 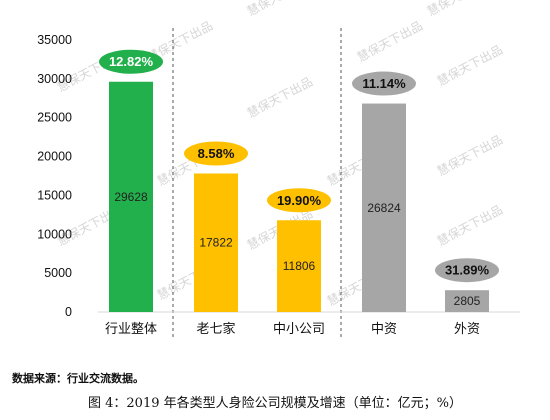 I want to click on bar-value-label: 11806, so click(x=299, y=266).